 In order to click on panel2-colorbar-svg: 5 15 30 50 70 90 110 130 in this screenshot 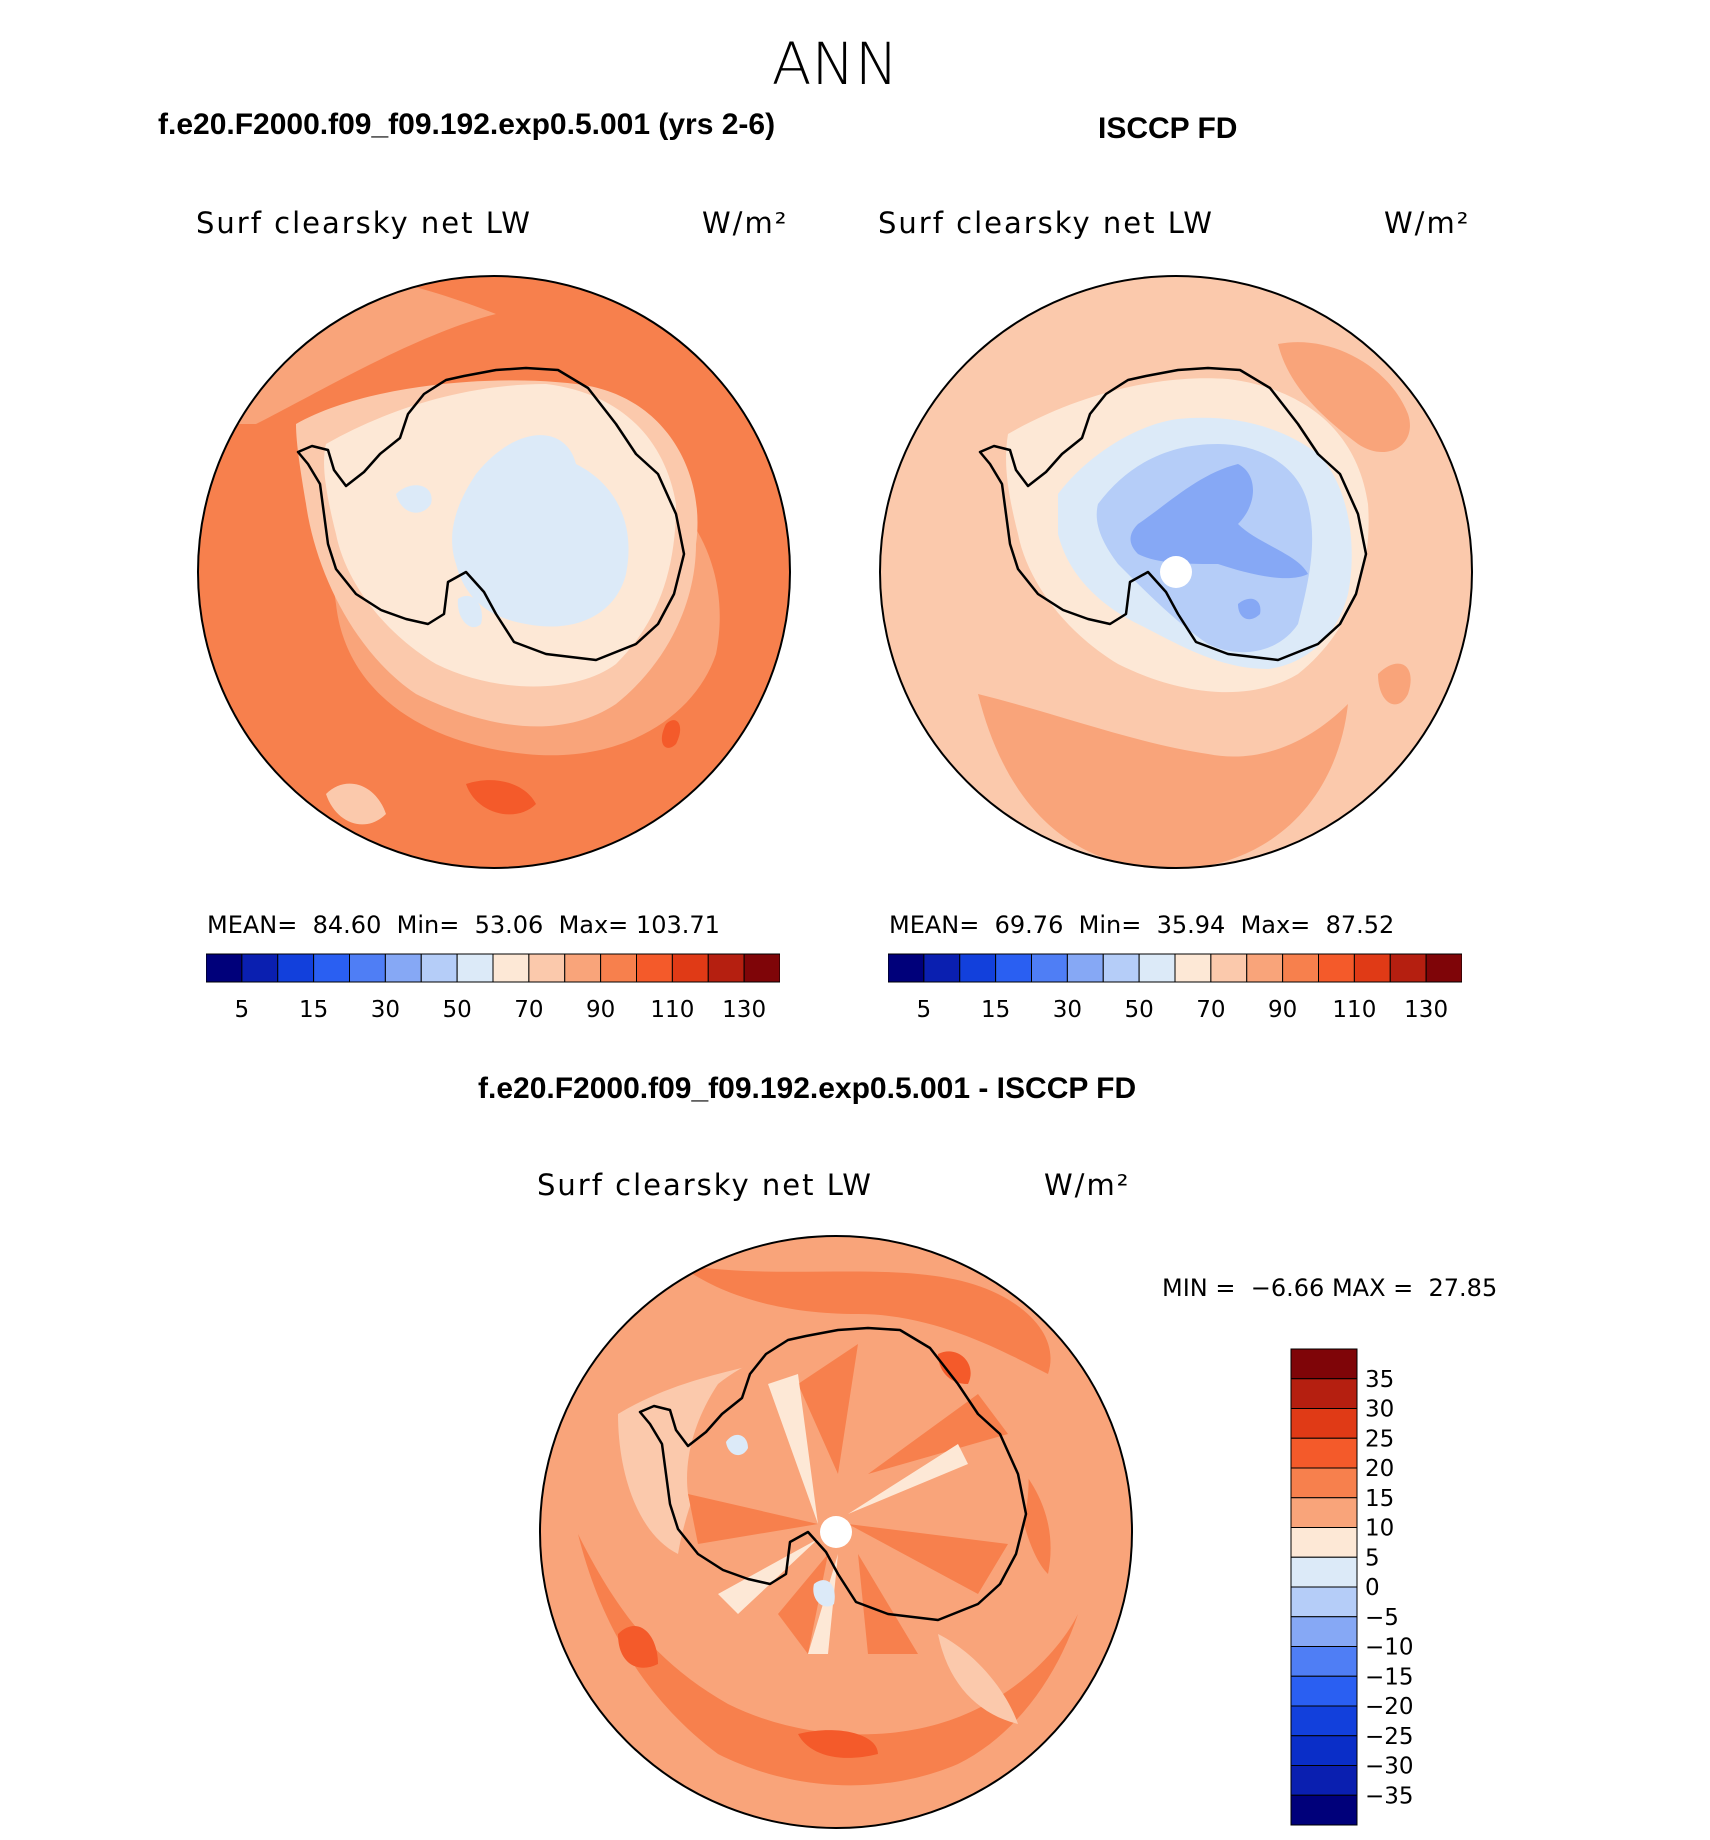, I will do `click(1175, 988)`.